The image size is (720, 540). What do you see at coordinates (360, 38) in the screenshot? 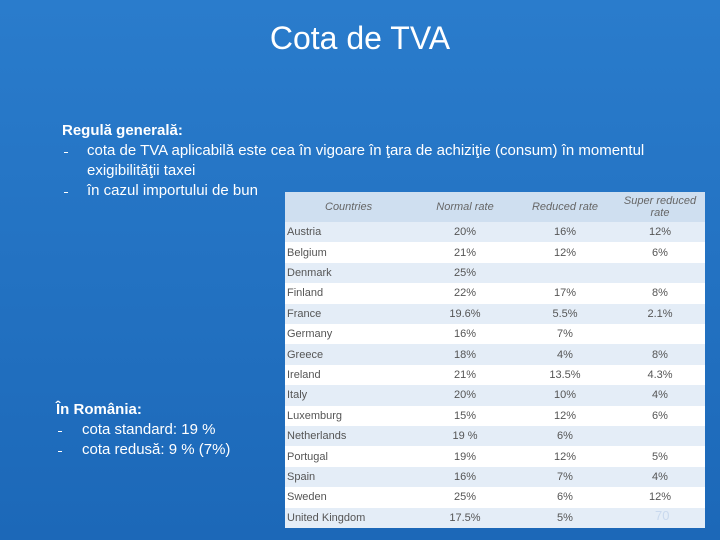
I see `slide-title: Cota de TVA` at bounding box center [360, 38].